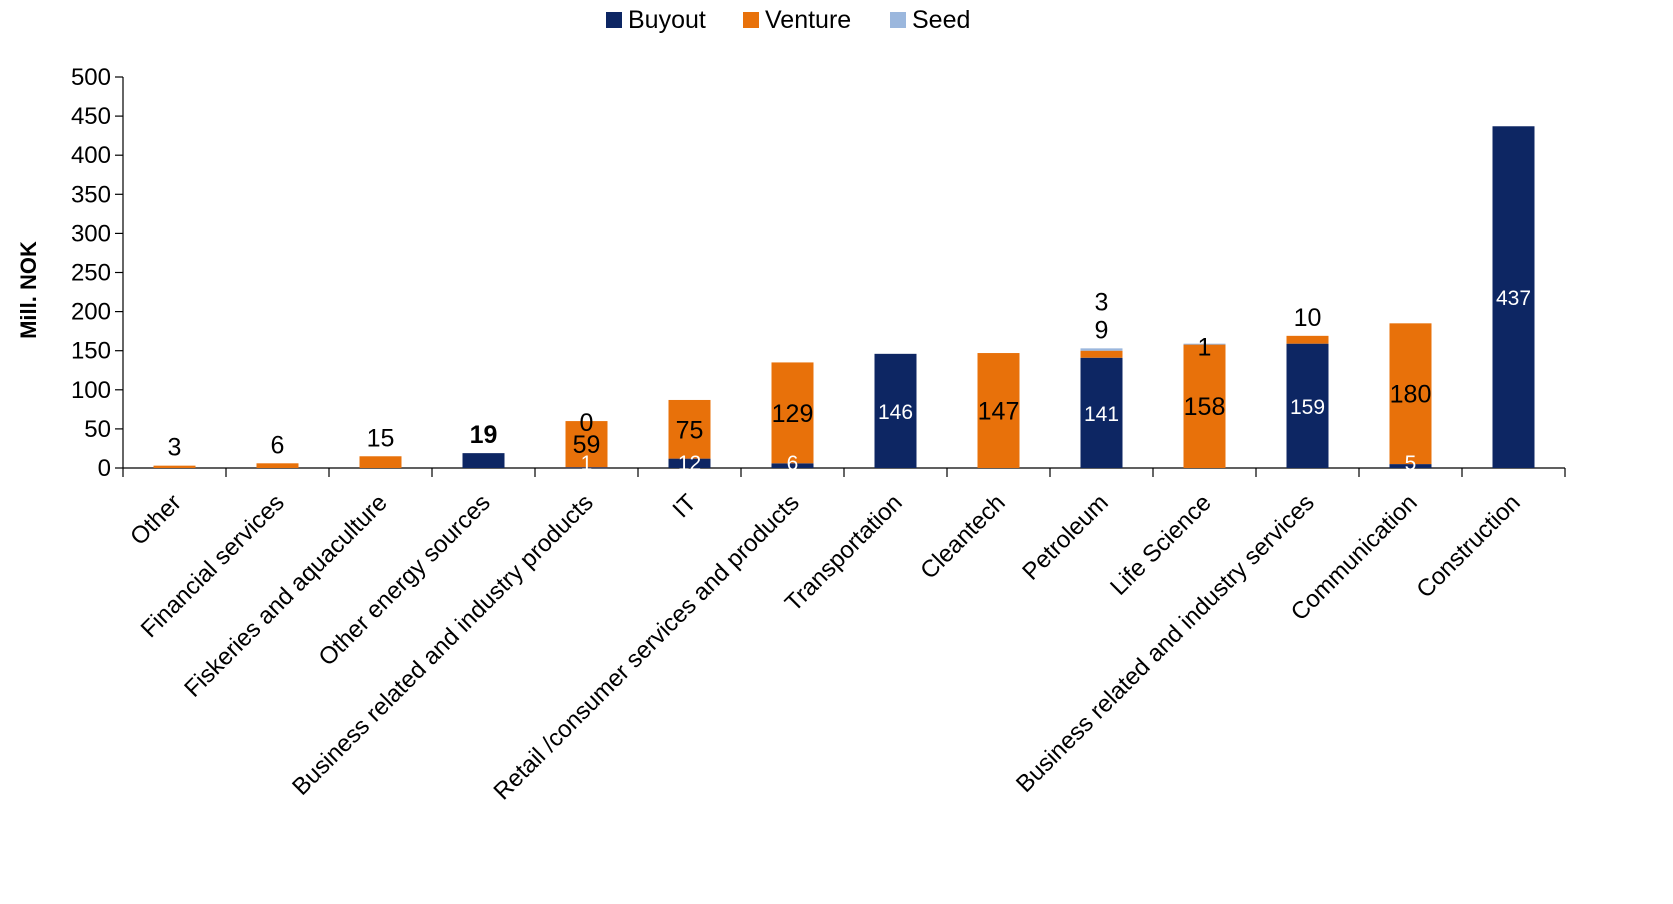 The height and width of the screenshot is (904, 1673). Describe the element at coordinates (963, 537) in the screenshot. I see `category-label: Cleantech` at that location.